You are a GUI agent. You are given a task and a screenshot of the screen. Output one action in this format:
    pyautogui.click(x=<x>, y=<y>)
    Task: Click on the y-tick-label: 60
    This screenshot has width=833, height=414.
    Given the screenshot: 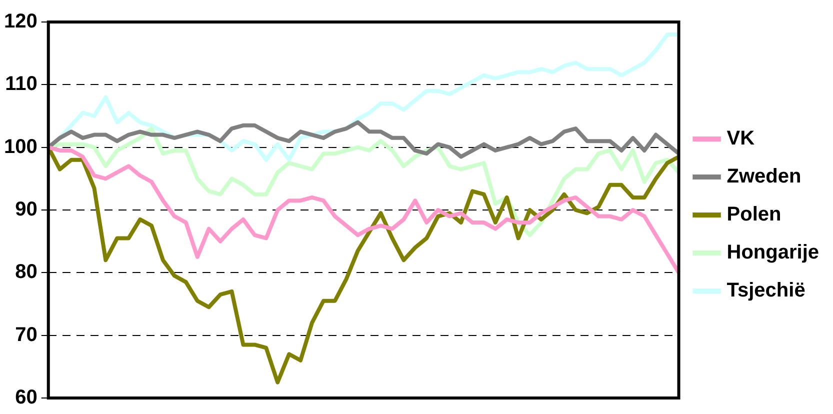 What is the action you would take?
    pyautogui.click(x=26, y=397)
    